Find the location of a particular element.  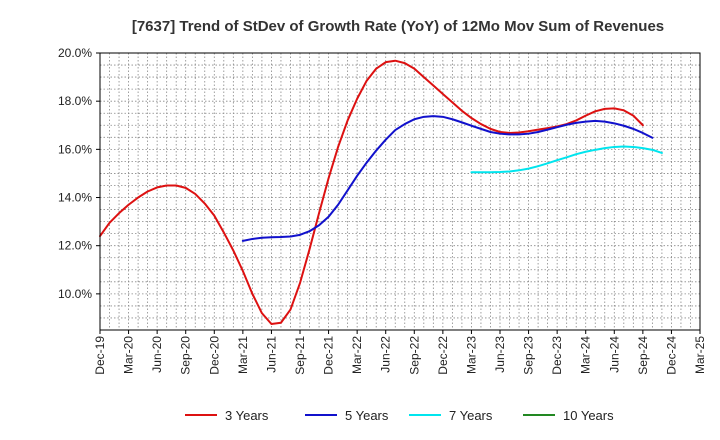

x-tick-label: Jun-24 is located at coordinates (614, 354).